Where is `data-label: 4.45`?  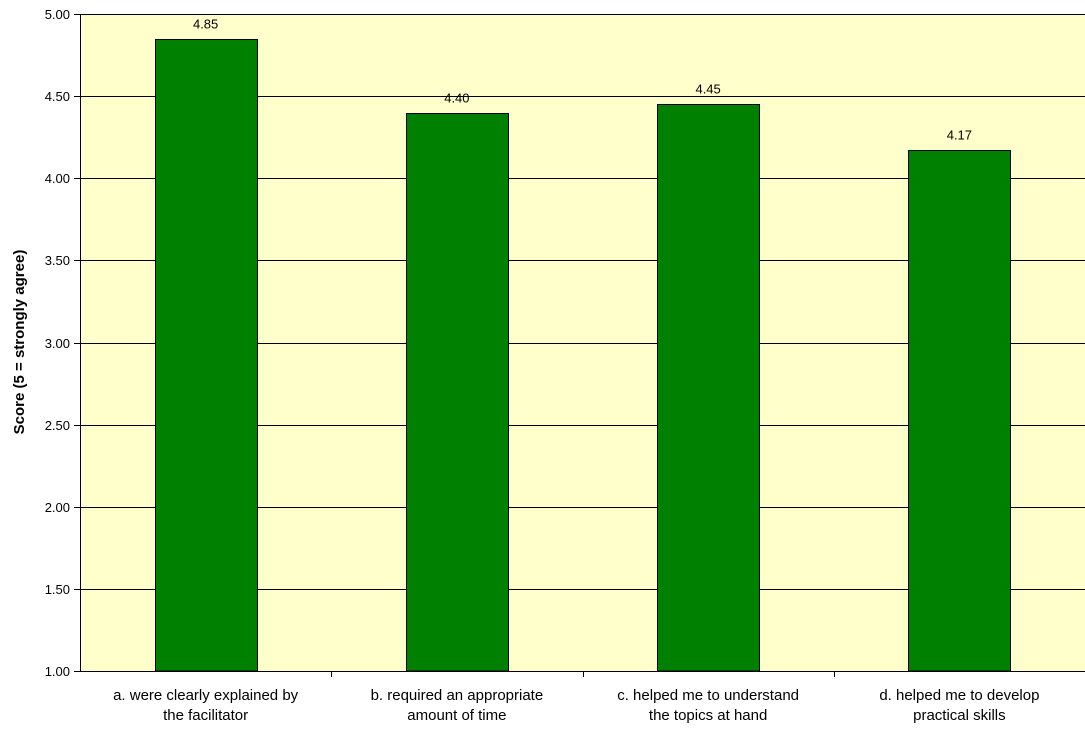 data-label: 4.45 is located at coordinates (707, 89).